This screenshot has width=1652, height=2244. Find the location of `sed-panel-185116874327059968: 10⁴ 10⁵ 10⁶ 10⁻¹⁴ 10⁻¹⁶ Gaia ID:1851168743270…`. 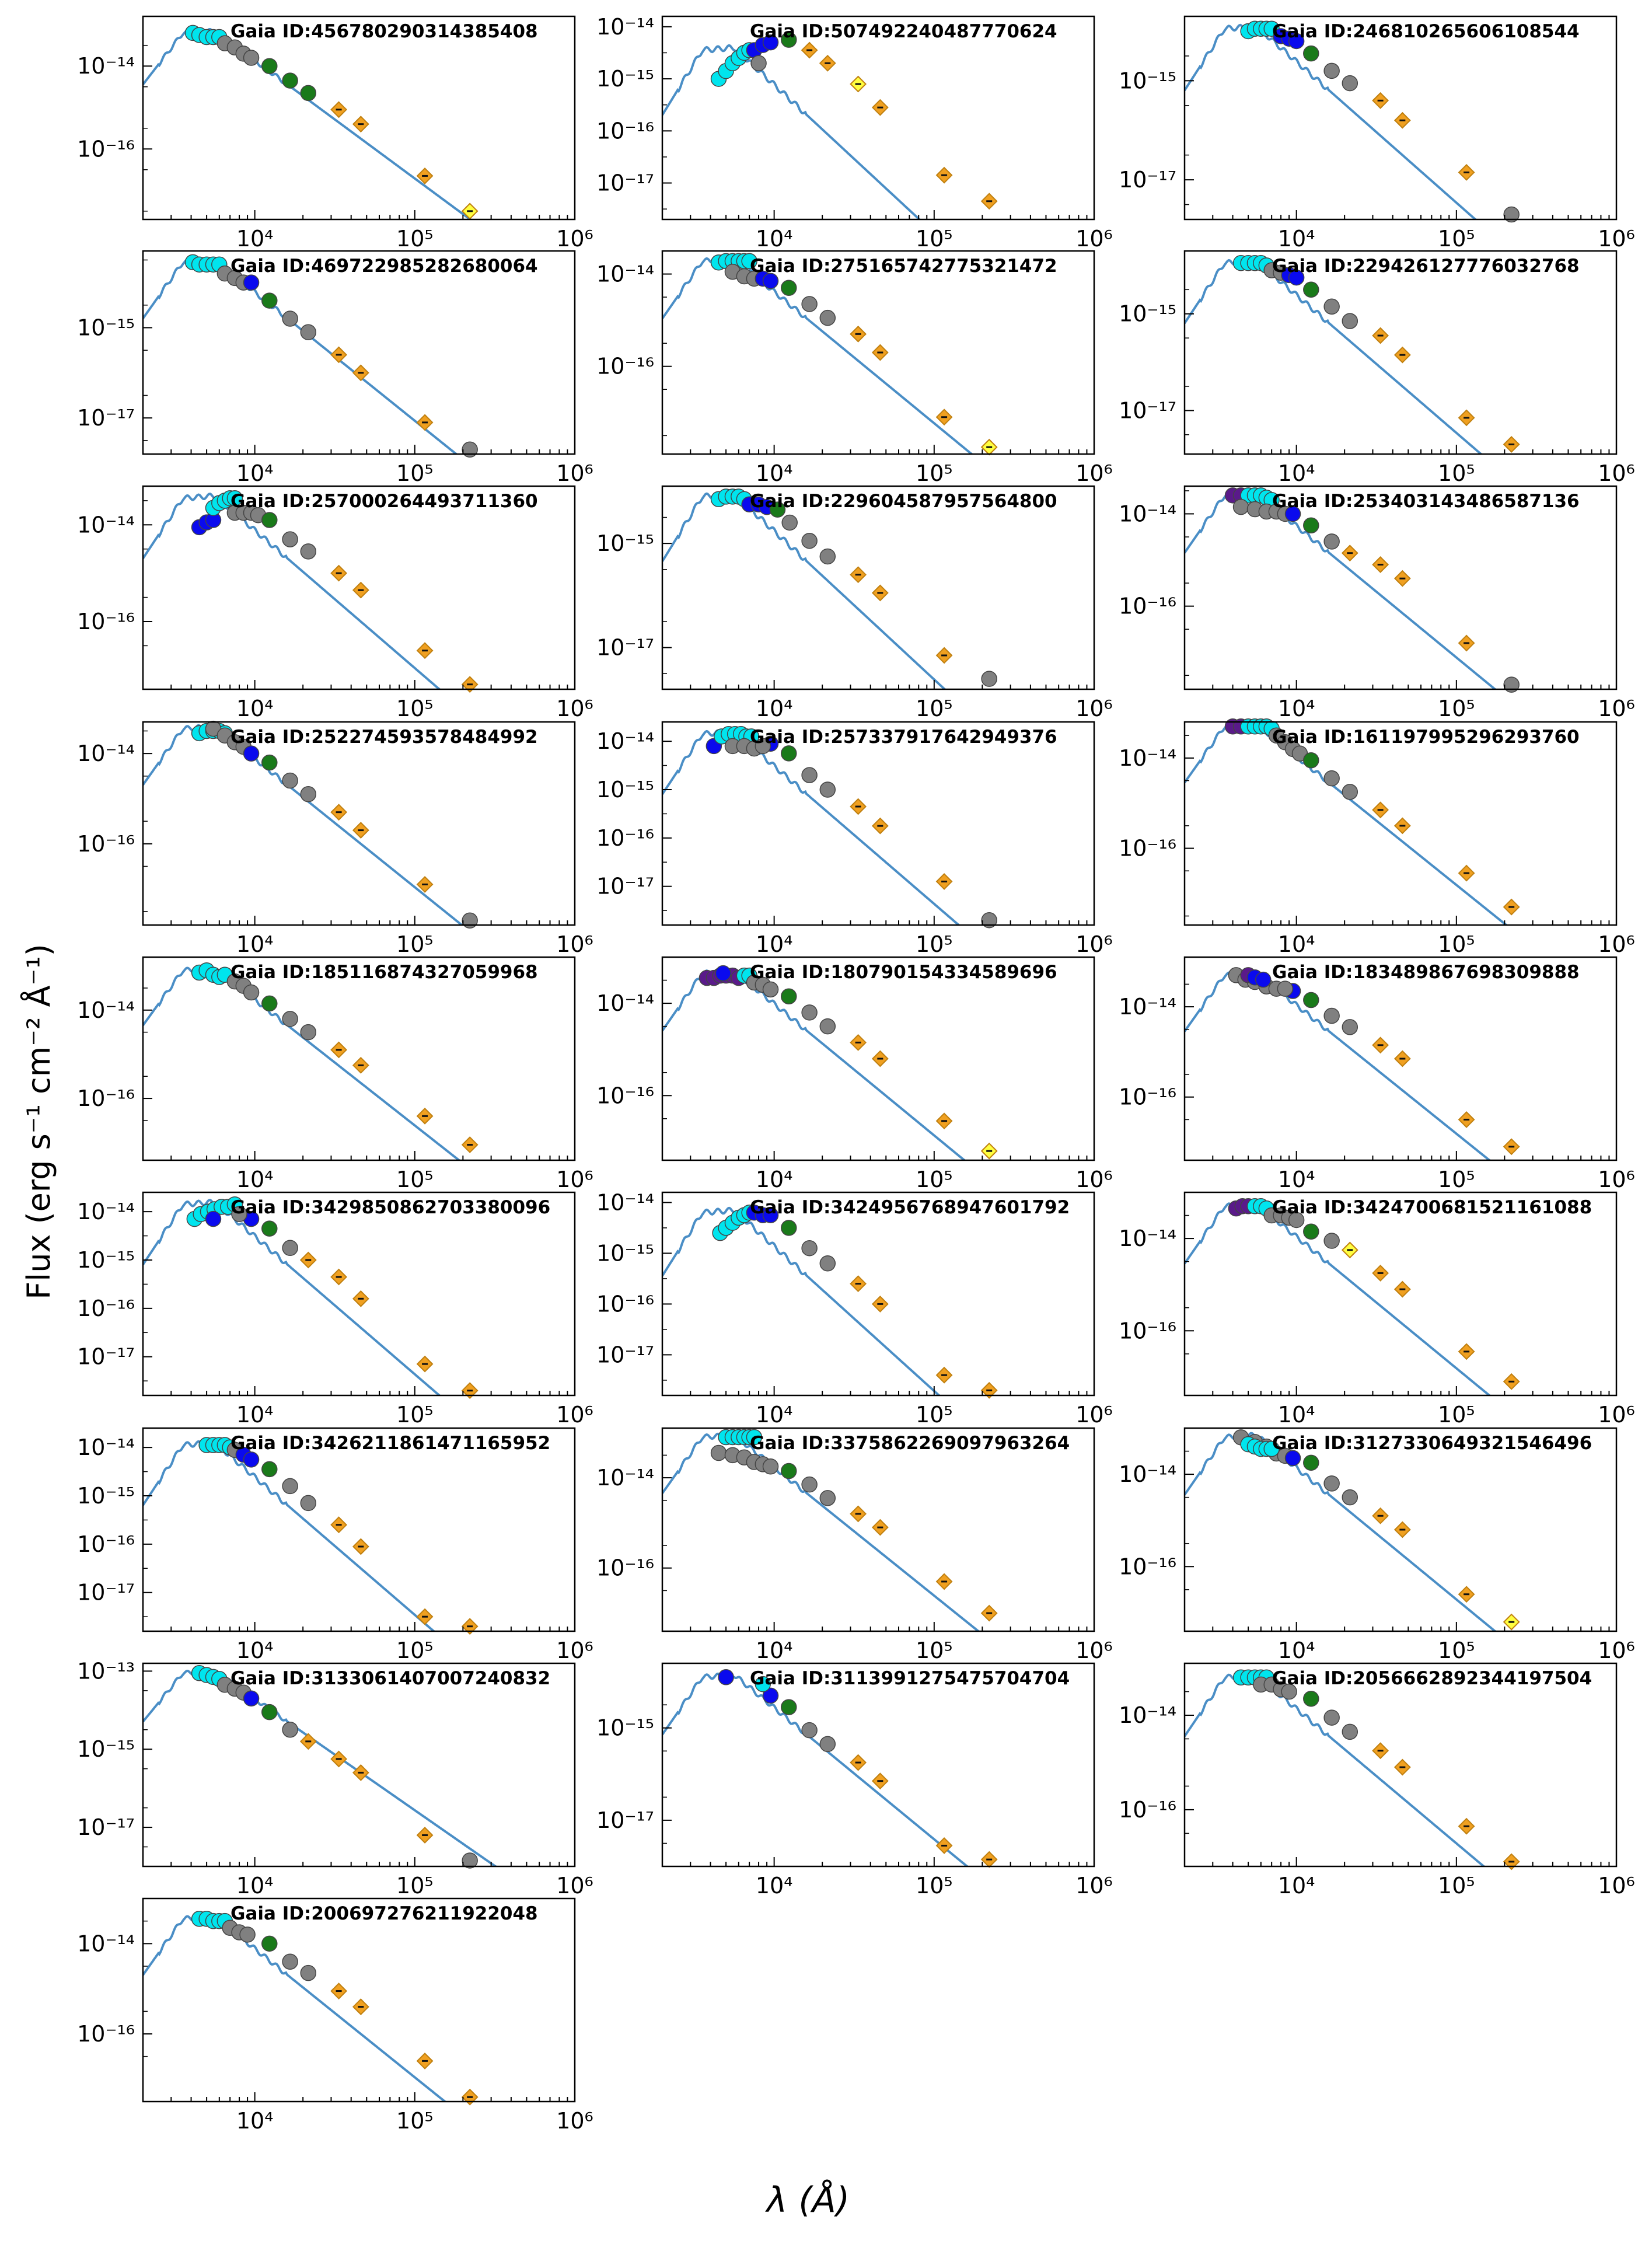

sed-panel-185116874327059968: 10⁴ 10⁵ 10⁶ 10⁻¹⁴ 10⁻¹⁶ Gaia ID:1851168743270… is located at coordinates (335, 1074).